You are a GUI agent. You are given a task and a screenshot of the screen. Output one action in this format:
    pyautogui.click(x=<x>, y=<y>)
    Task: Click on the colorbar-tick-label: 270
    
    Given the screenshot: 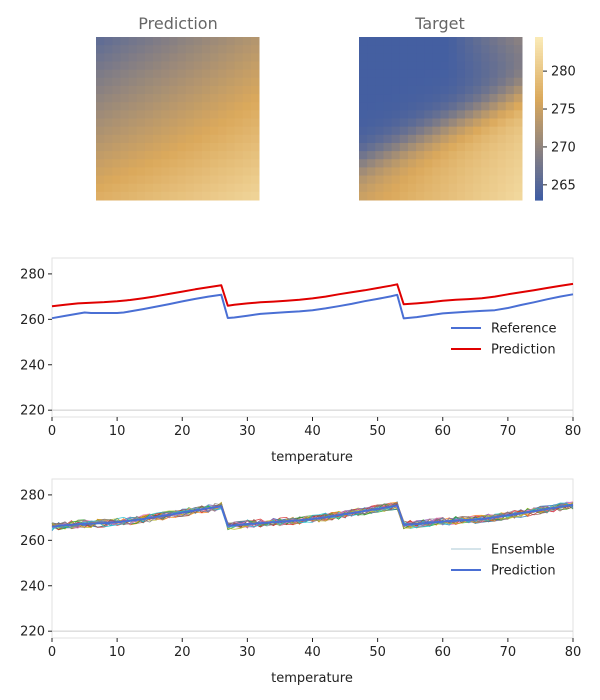 What is the action you would take?
    pyautogui.click(x=563, y=147)
    